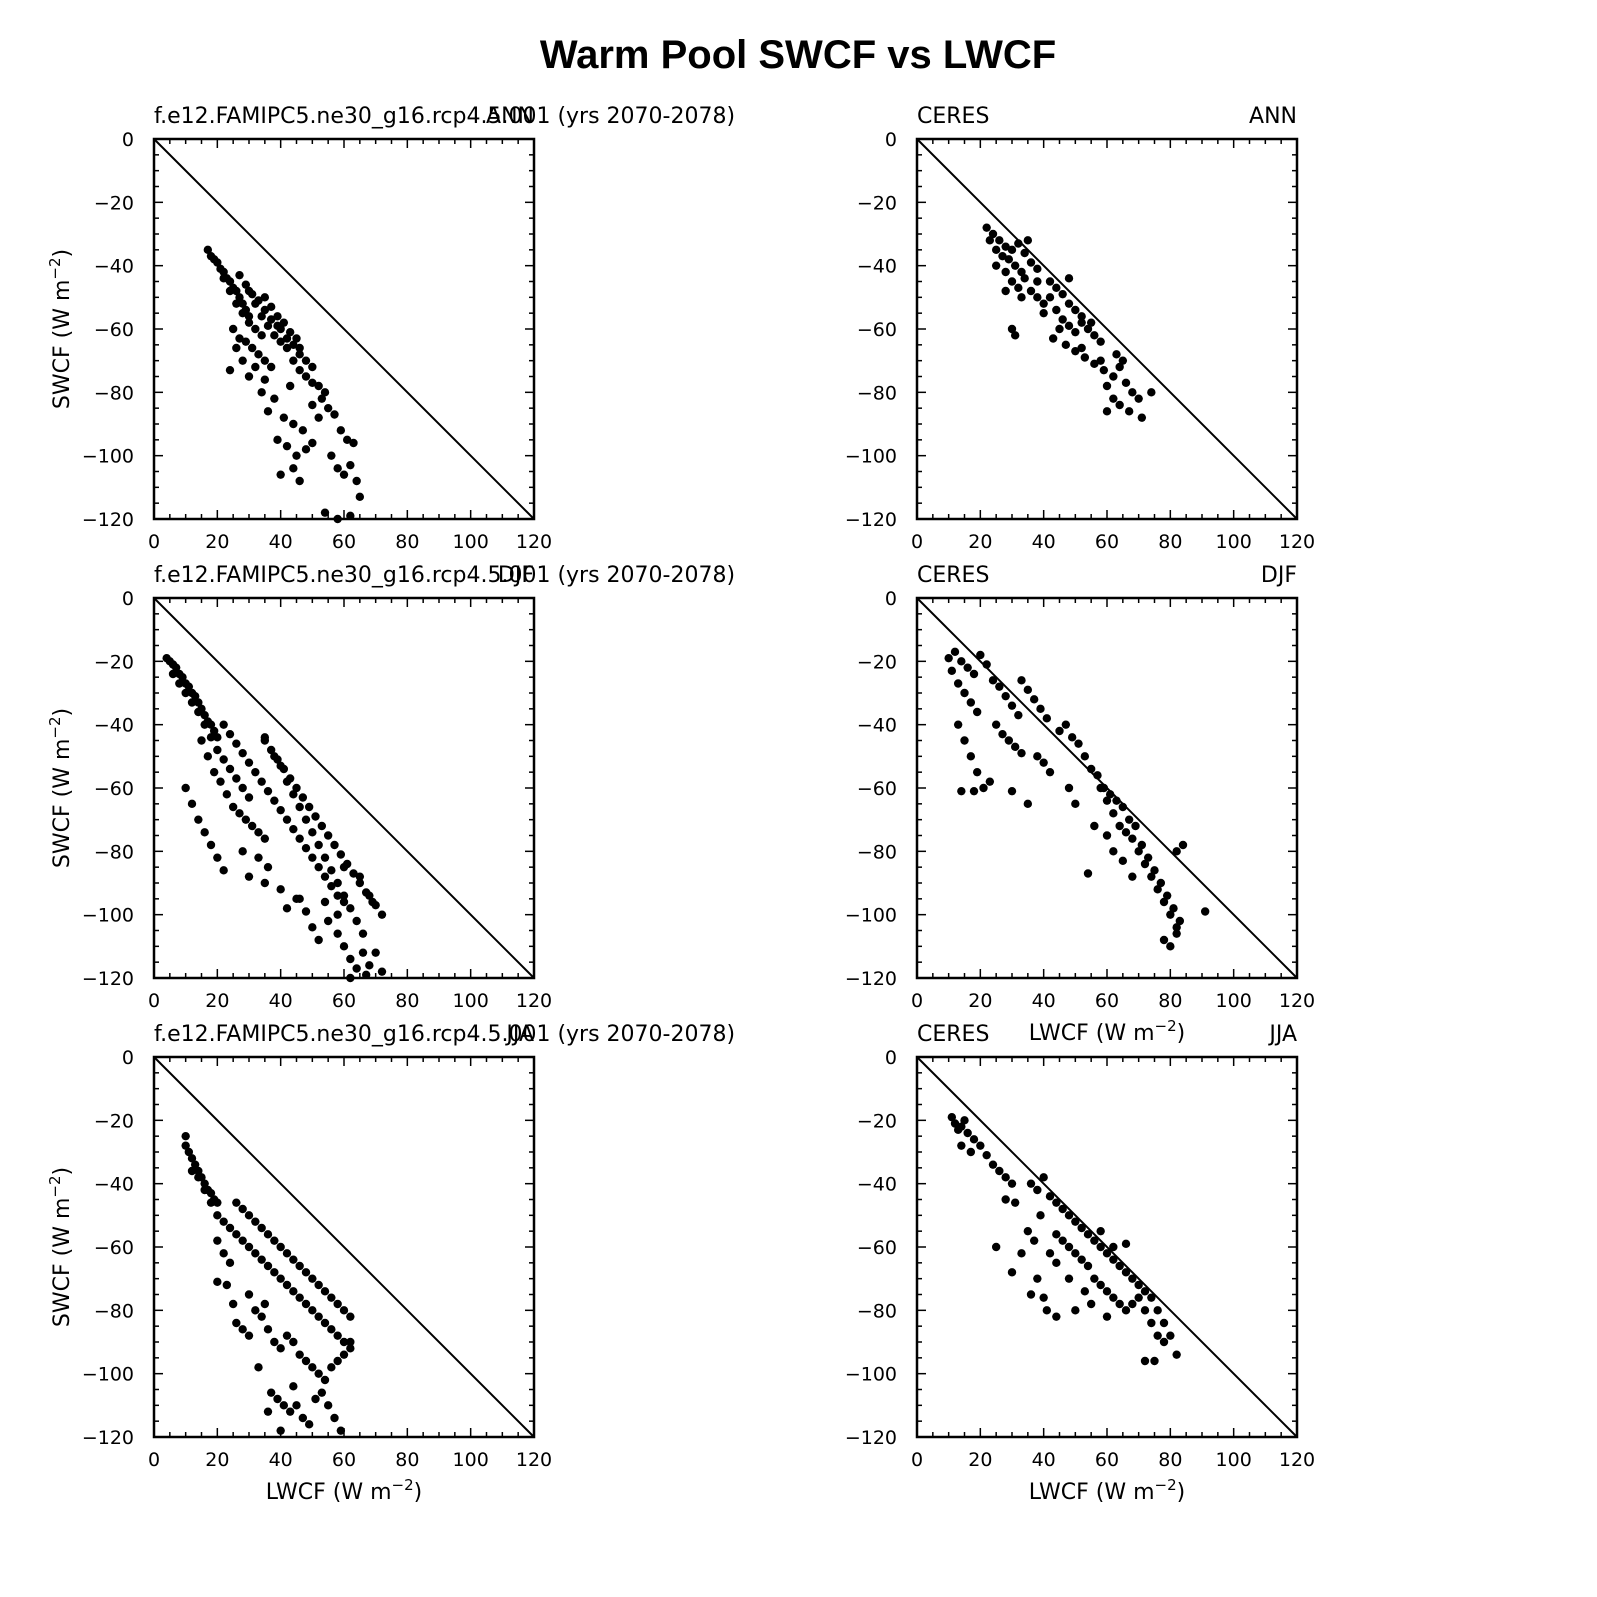  Describe the element at coordinates (1107, 1490) in the screenshot. I see `x-axis-title: LWCF (W m−2)` at that location.